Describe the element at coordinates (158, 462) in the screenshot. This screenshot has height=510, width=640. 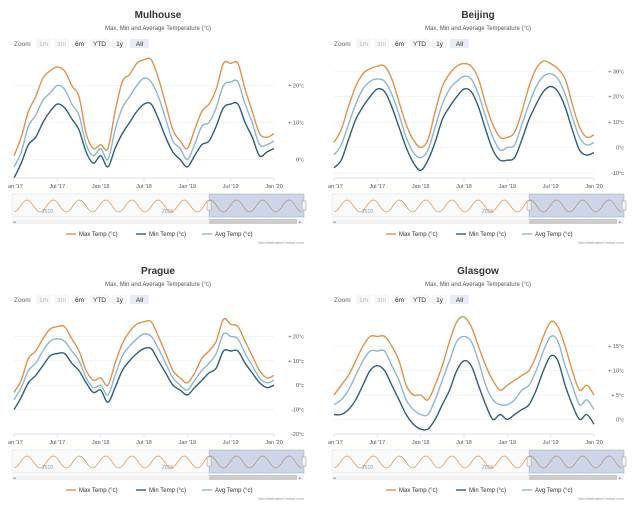
I see `navigator-series` at that location.